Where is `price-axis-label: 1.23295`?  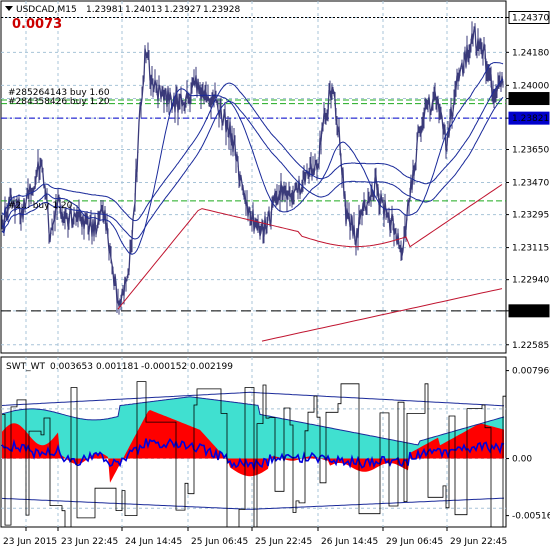 price-axis-label: 1.23295 is located at coordinates (530, 216).